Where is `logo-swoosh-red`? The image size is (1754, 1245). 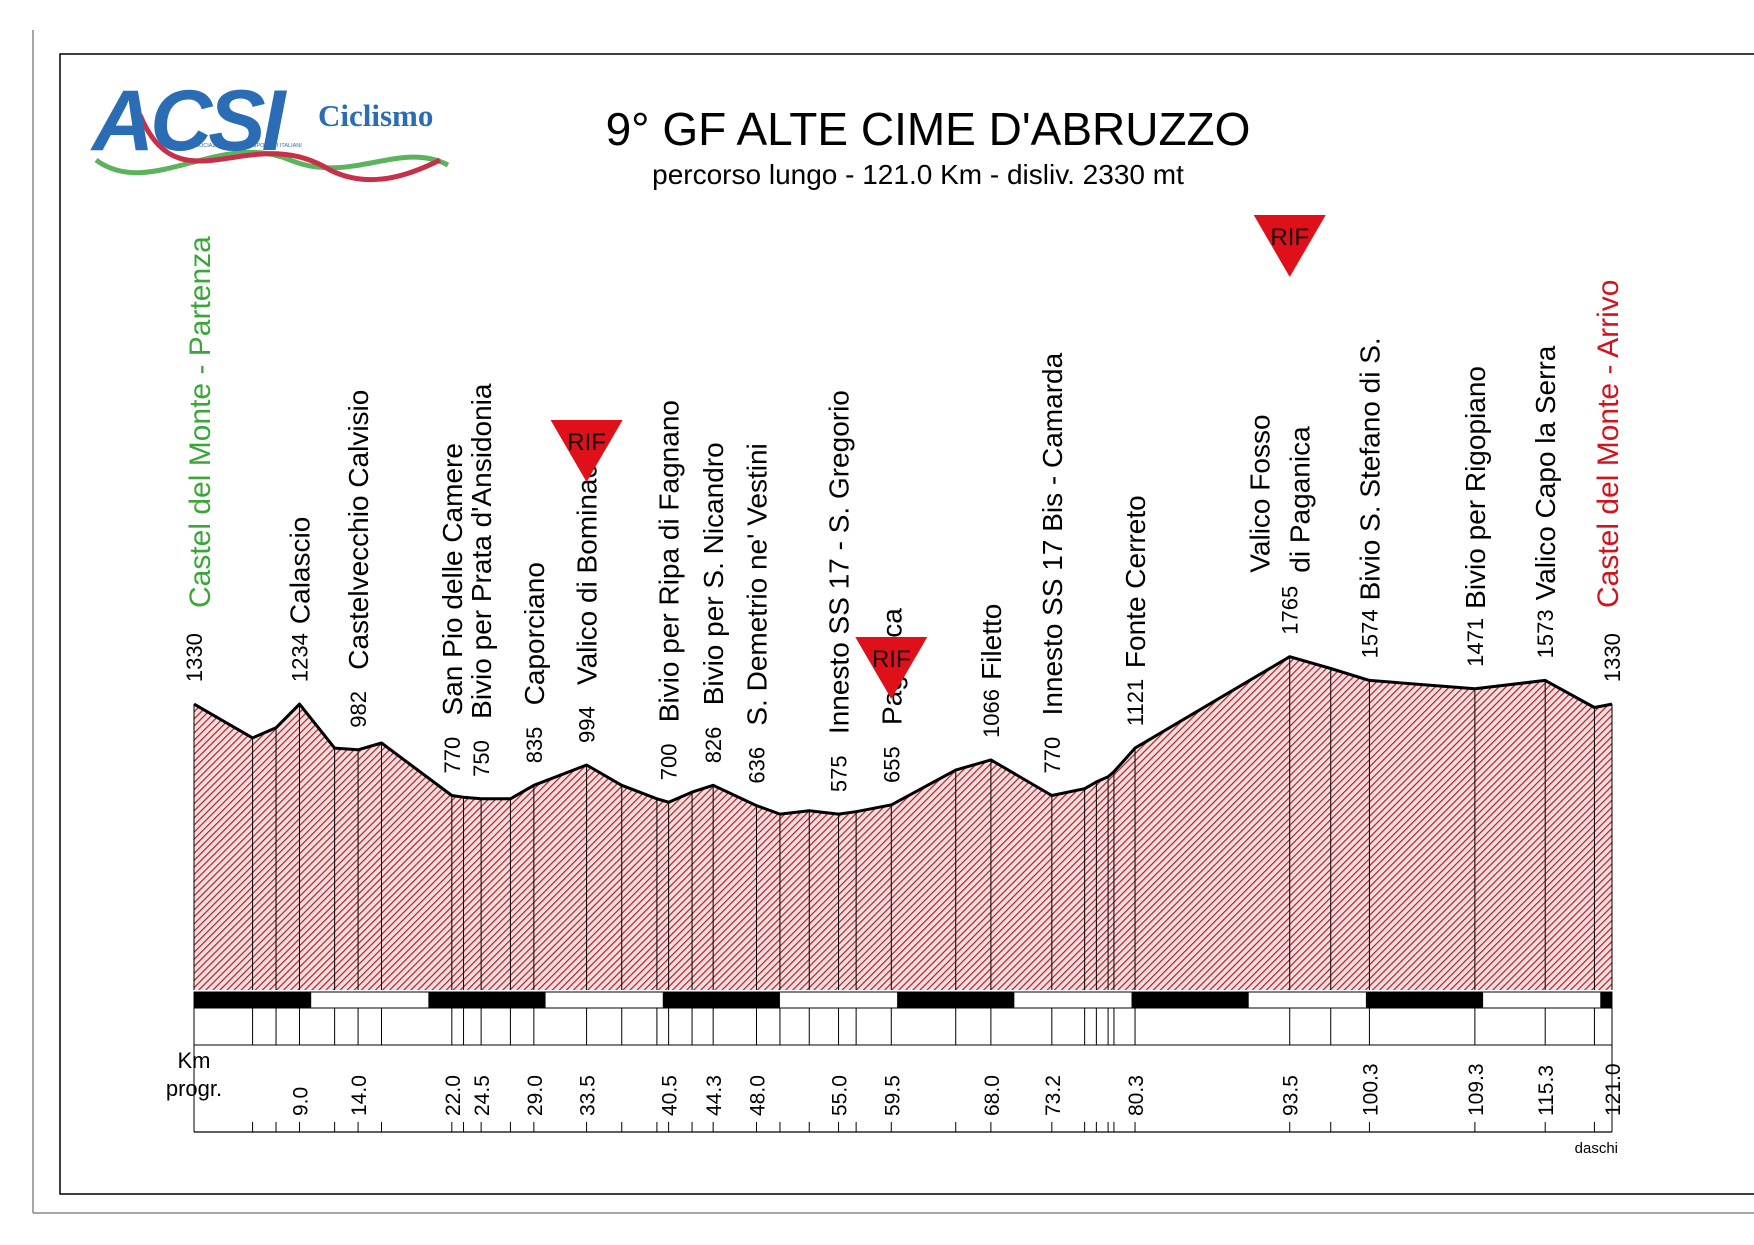 logo-swoosh-red is located at coordinates (289, 148).